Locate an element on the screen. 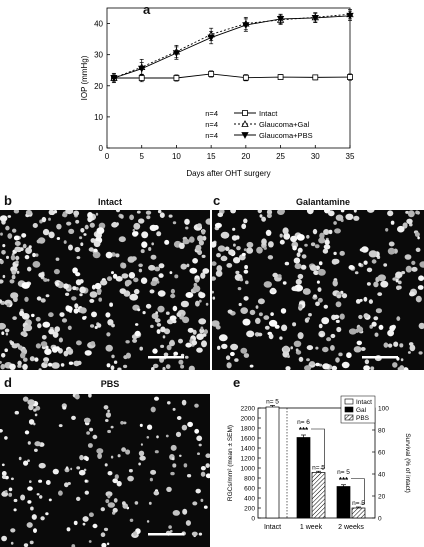 Image resolution: width=424 pixels, height=547 pixels. panel-letter-d: d is located at coordinates (8, 382).